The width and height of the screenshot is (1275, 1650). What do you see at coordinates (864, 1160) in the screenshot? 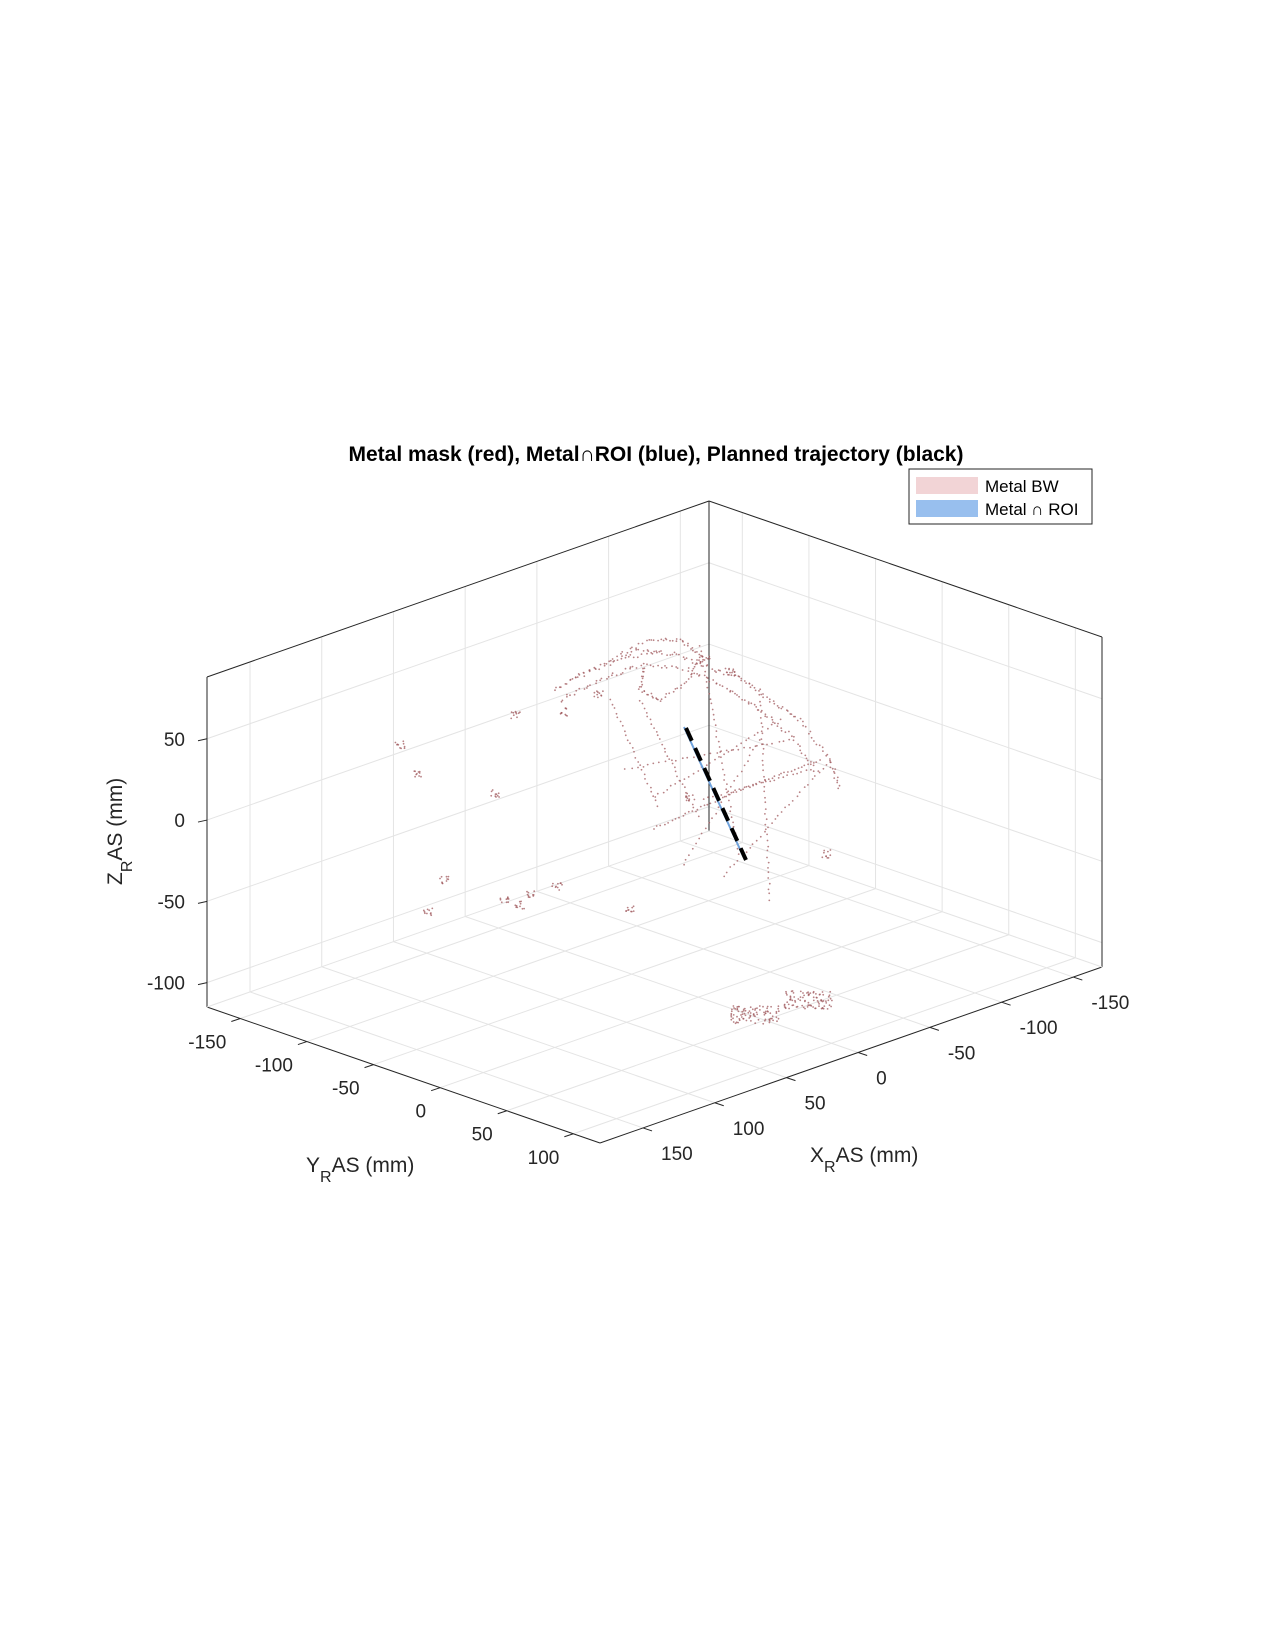
I see `x-axis-label: XRAS (mm)` at bounding box center [864, 1160].